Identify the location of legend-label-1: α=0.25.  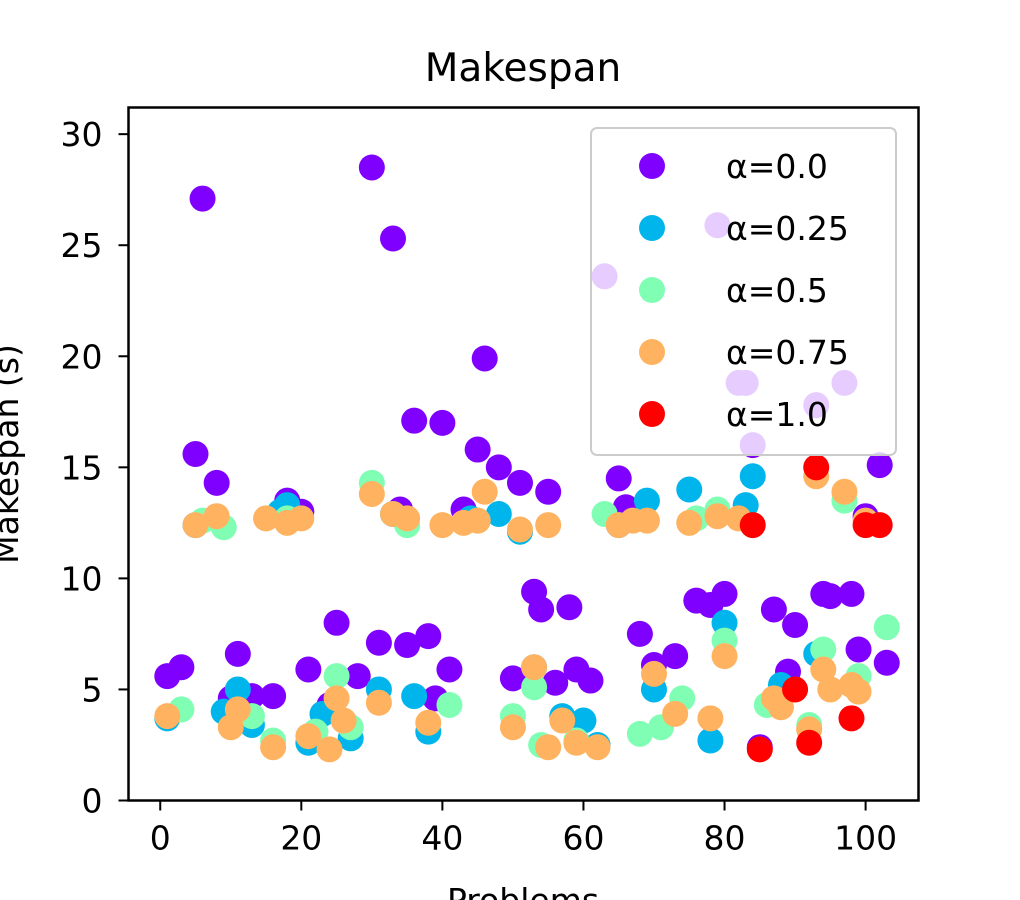
(787, 228).